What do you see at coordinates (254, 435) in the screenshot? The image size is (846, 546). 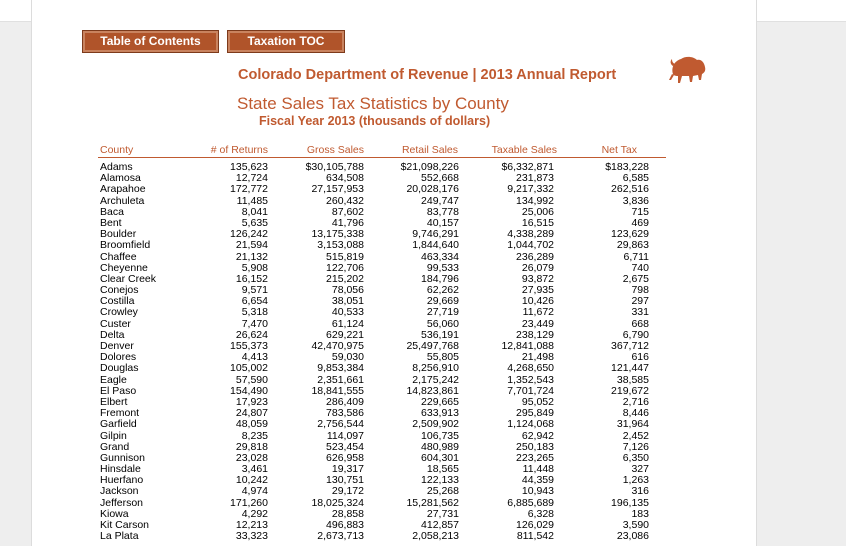 I see `returns-cell: 8,235` at bounding box center [254, 435].